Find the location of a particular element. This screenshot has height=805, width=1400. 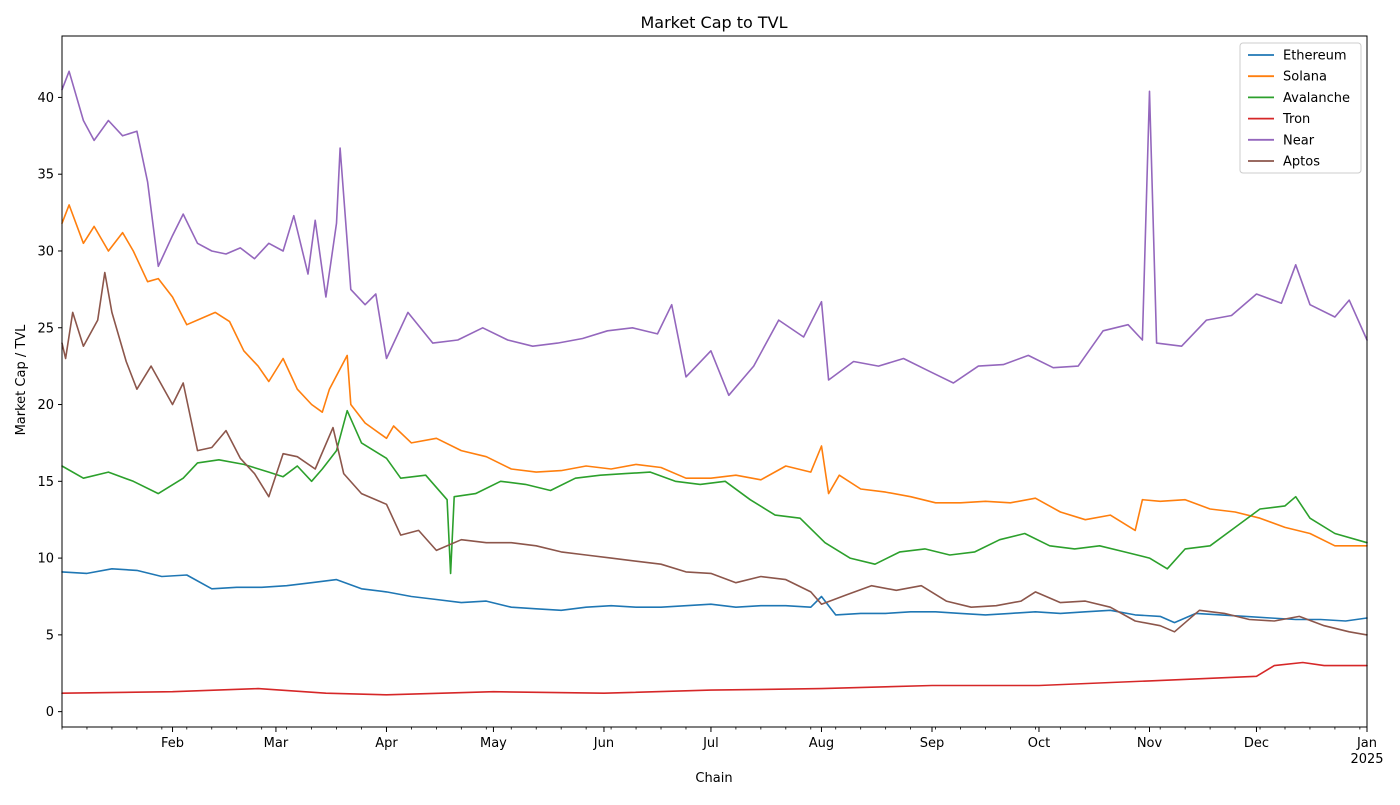

x-tick-label: Oct is located at coordinates (1039, 743).